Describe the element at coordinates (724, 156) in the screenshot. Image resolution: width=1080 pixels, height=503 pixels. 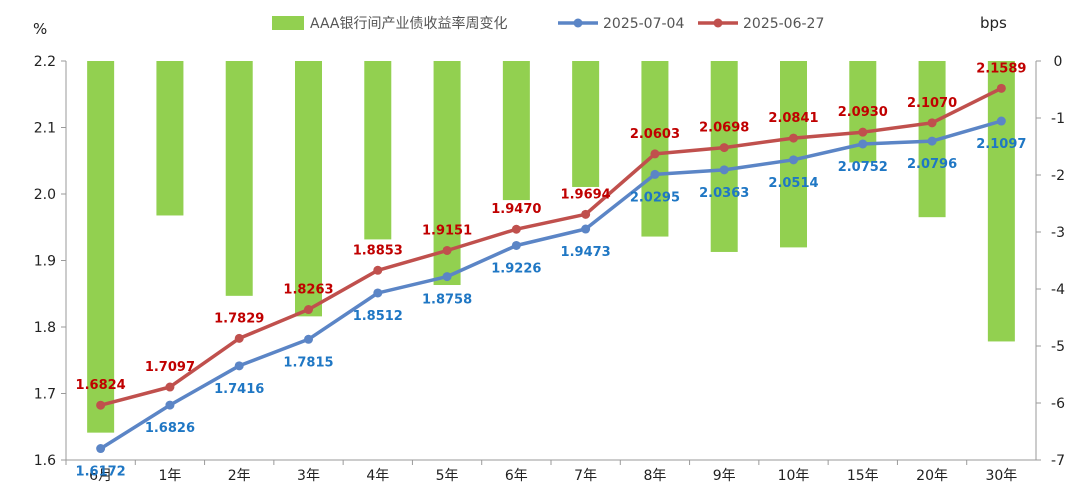
I see `bar-9年` at that location.